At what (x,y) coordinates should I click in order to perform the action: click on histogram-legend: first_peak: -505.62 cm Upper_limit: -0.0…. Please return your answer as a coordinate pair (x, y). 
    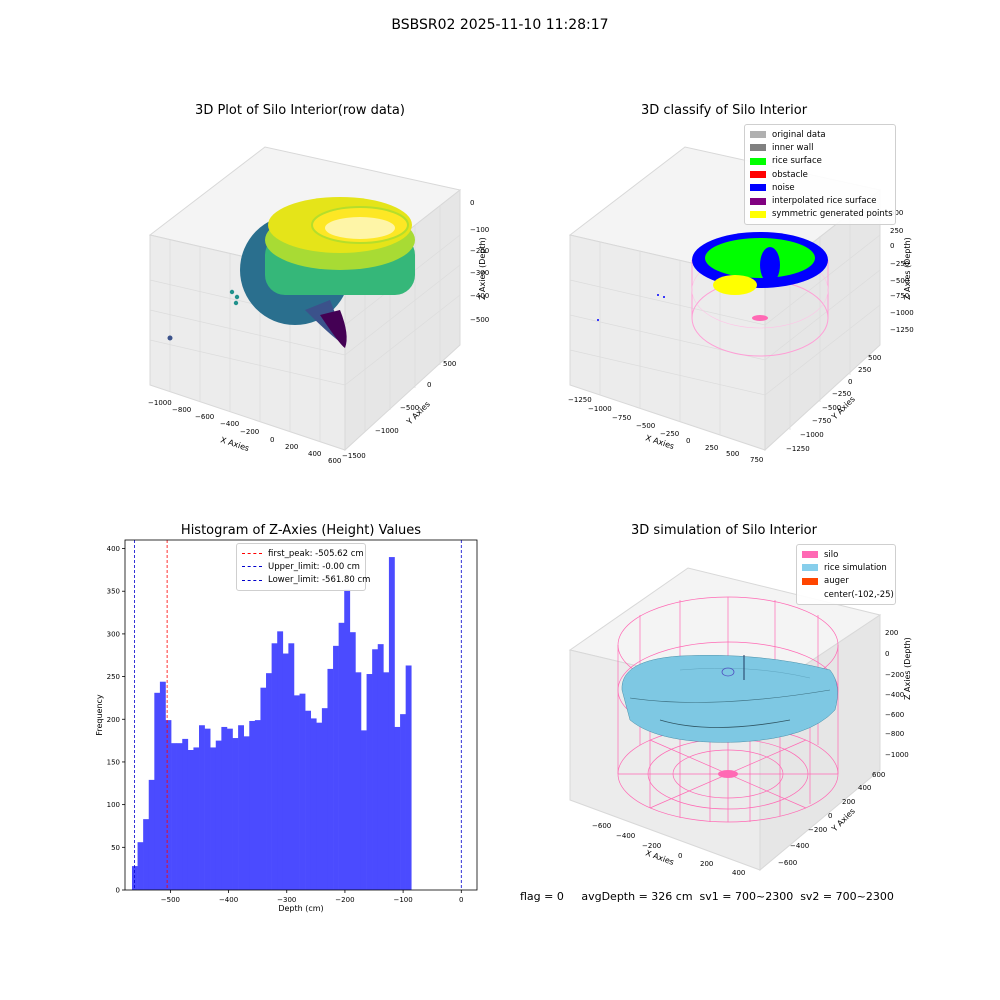
    Looking at the image, I should click on (303, 567).